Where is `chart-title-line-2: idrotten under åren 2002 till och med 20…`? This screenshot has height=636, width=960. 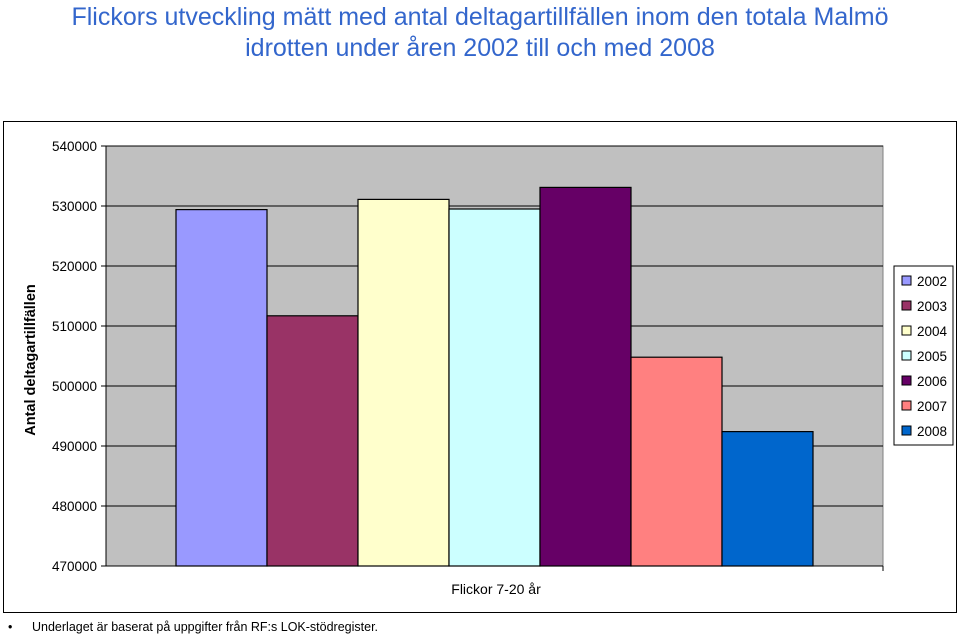
chart-title-line-2: idrotten under åren 2002 till och med 20… is located at coordinates (480, 48).